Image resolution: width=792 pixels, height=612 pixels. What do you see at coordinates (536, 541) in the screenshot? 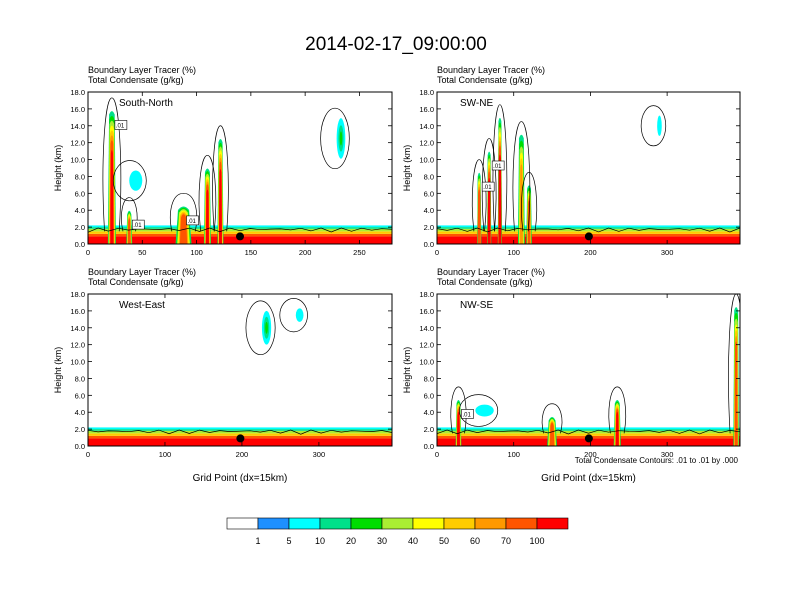
I see `colorbar-label: 100` at bounding box center [536, 541].